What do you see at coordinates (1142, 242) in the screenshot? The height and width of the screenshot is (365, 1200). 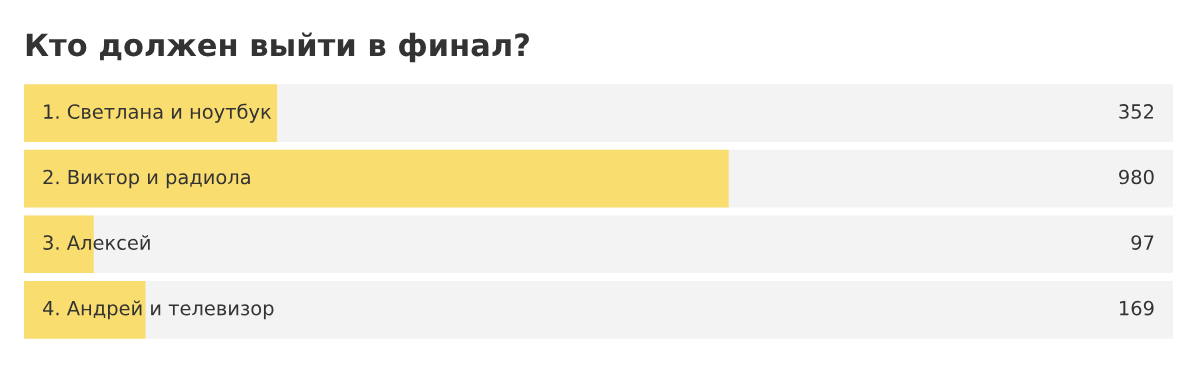 I see `data-label: 97` at bounding box center [1142, 242].